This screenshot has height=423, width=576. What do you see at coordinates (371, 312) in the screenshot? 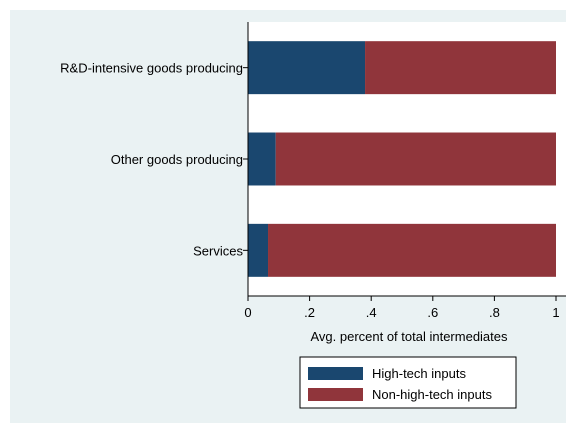
I see `x-tick-label: .4` at bounding box center [371, 312].